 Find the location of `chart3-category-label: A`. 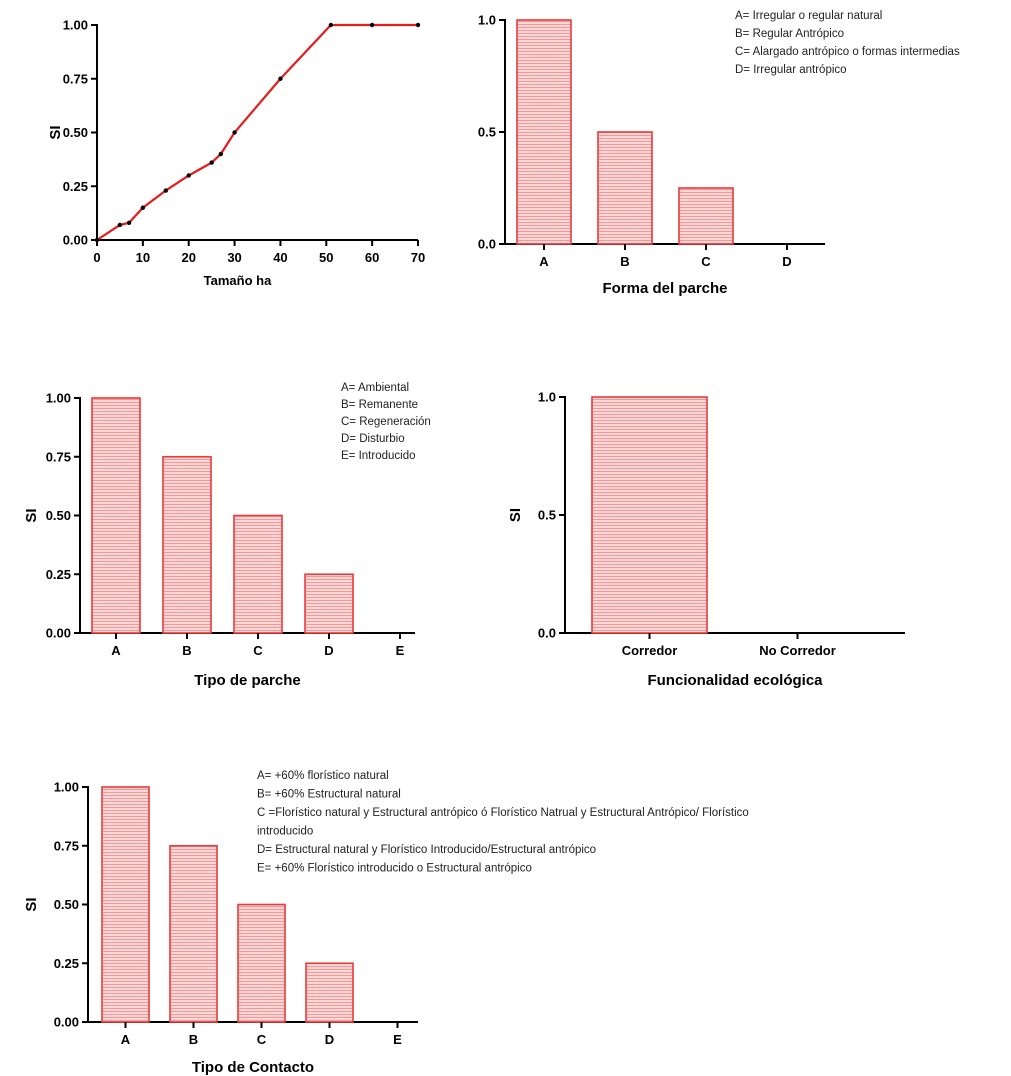

chart3-category-label: A is located at coordinates (116, 650).